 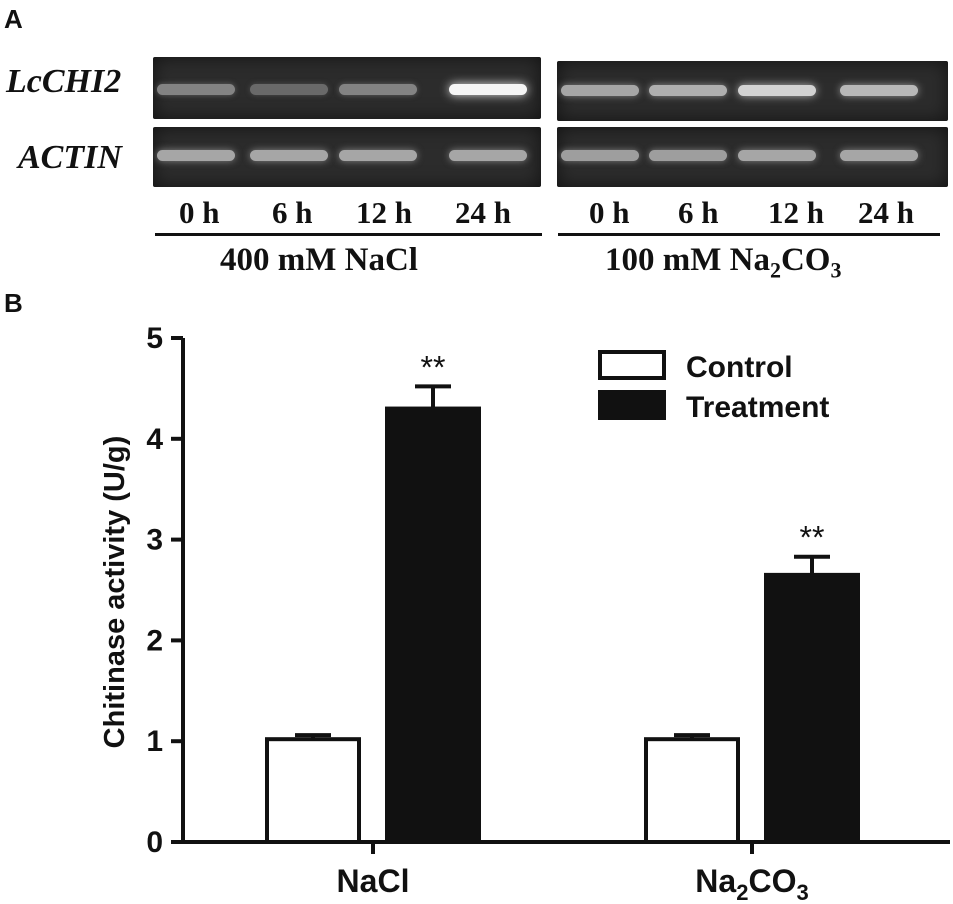 I want to click on gel-na2co3-lcchi2, so click(x=752, y=91).